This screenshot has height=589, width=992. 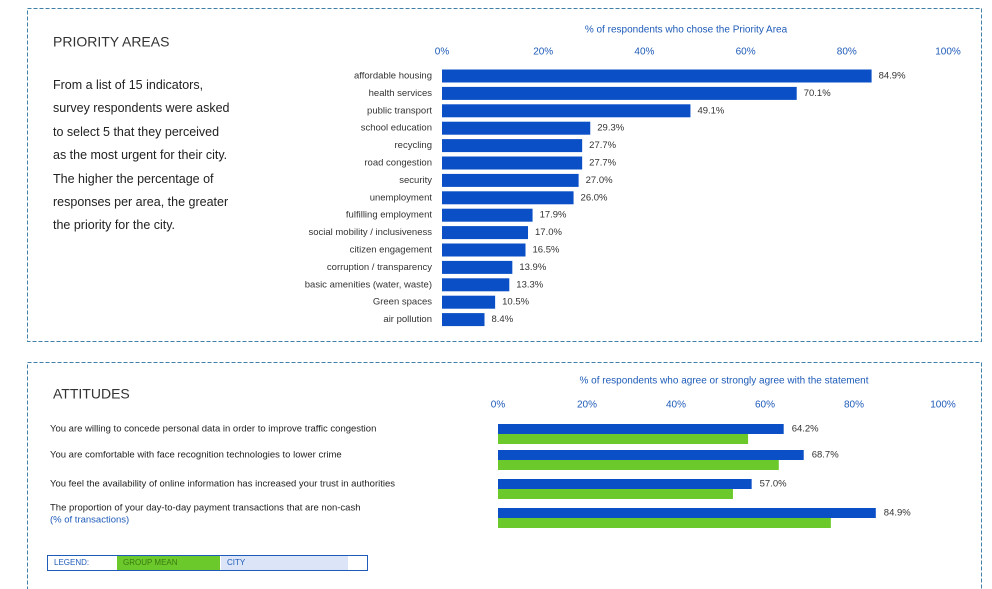 What do you see at coordinates (599, 180) in the screenshot?
I see `value-label: 27.0%` at bounding box center [599, 180].